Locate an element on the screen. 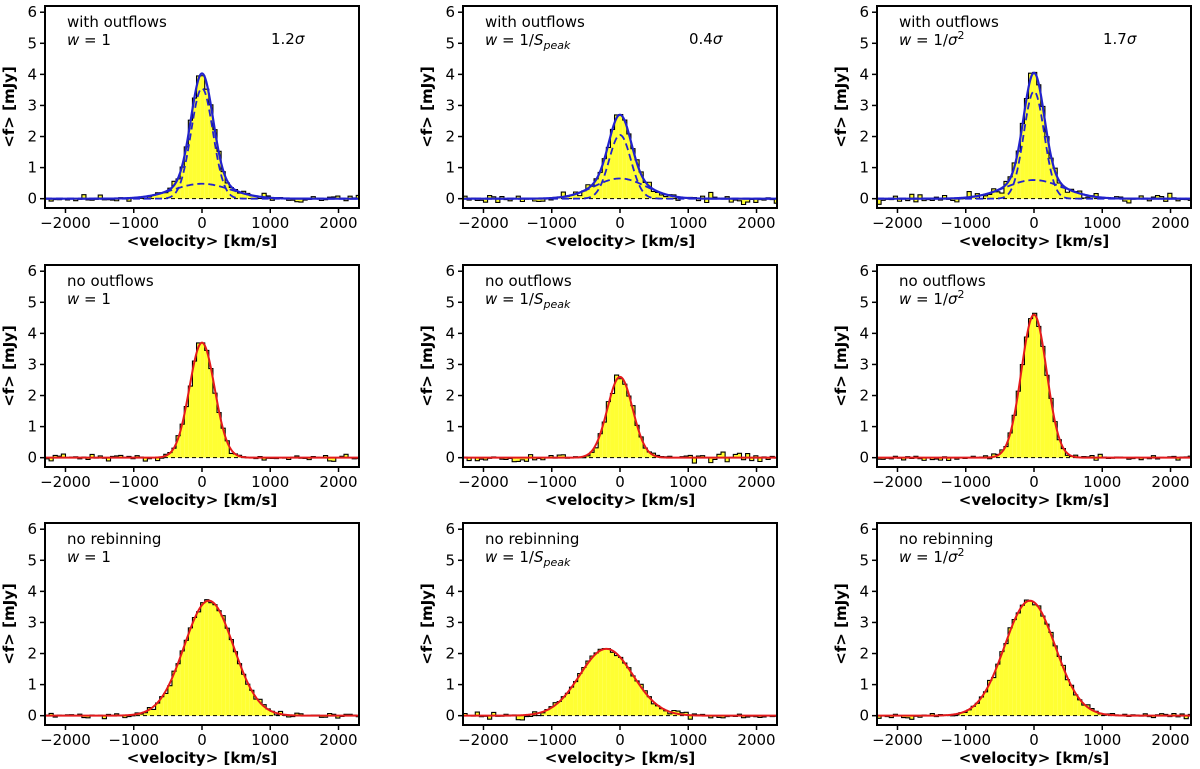 This screenshot has width=1200, height=769. panel-condition-label: with outflows is located at coordinates (535, 22).